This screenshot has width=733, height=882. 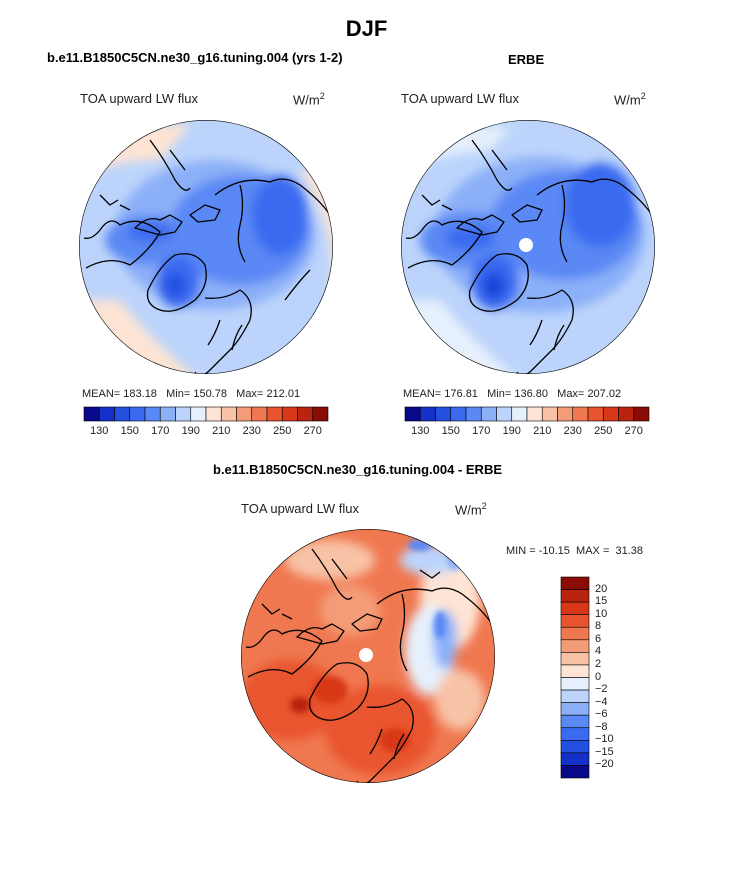 What do you see at coordinates (598, 651) in the screenshot?
I see `panel3-colorbar-tick-label: 4` at bounding box center [598, 651].